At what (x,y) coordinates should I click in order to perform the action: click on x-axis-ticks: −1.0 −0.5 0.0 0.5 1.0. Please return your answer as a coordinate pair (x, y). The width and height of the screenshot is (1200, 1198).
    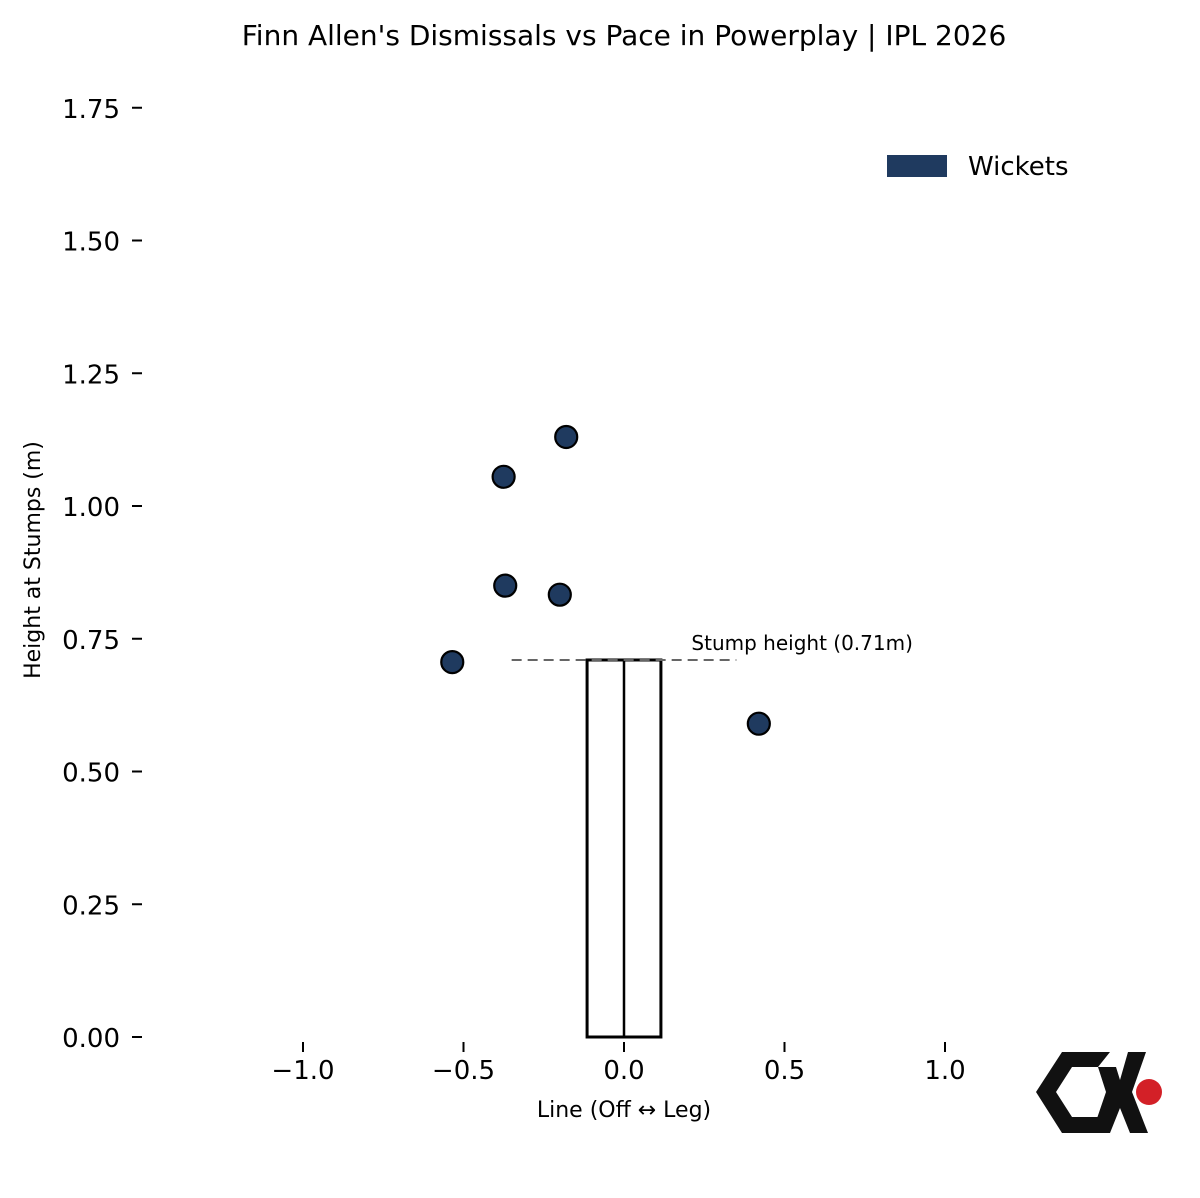
    Looking at the image, I should click on (618, 1064).